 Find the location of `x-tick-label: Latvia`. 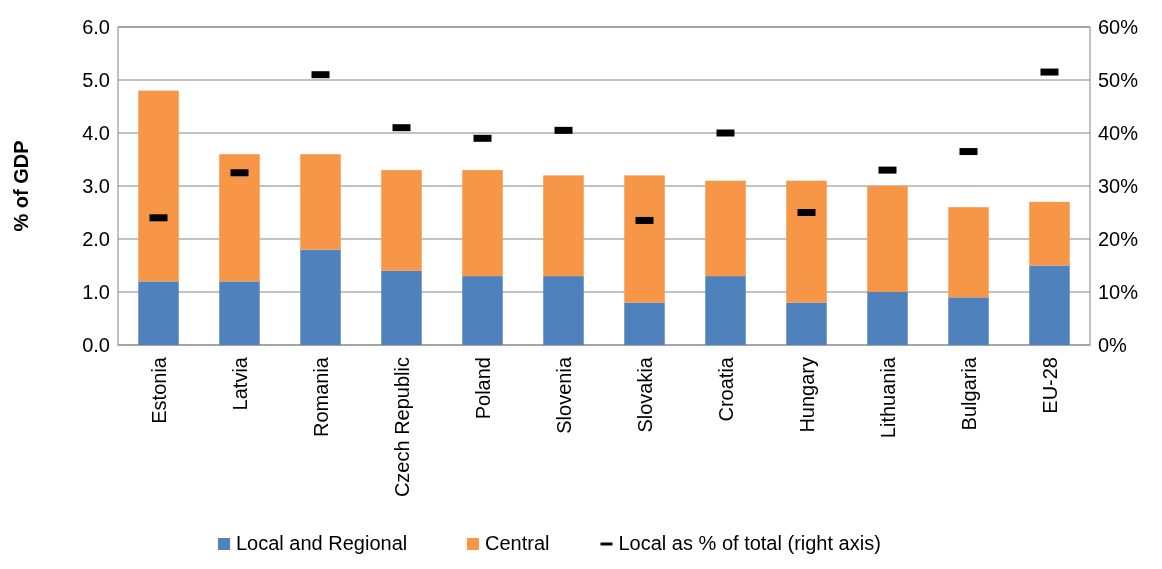

x-tick-label: Latvia is located at coordinates (239, 383).